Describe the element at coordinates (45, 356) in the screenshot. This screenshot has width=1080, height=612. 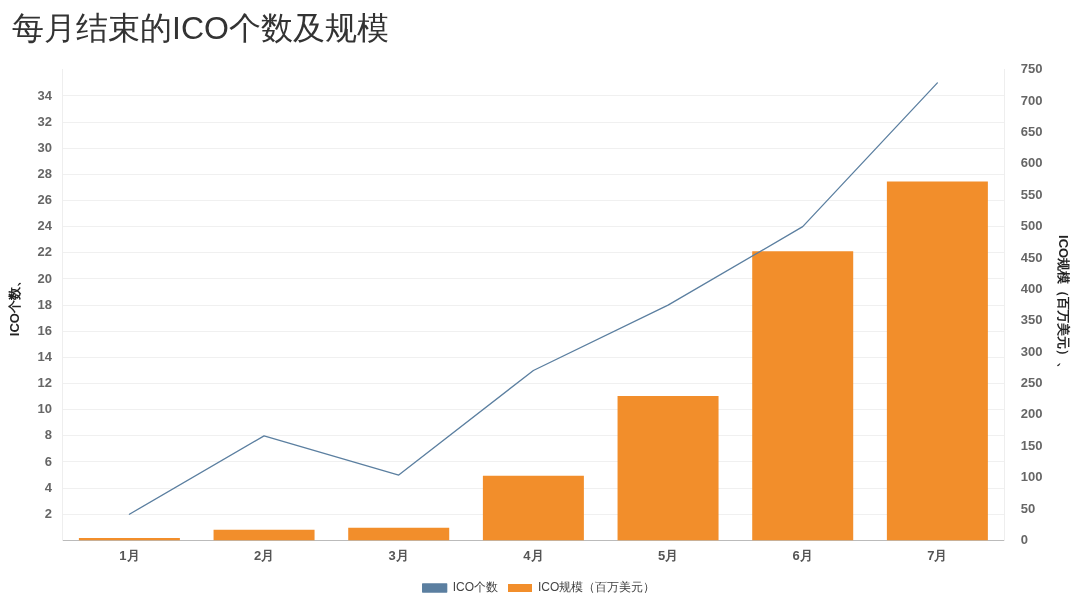
I see `y-tick-label: 14` at that location.